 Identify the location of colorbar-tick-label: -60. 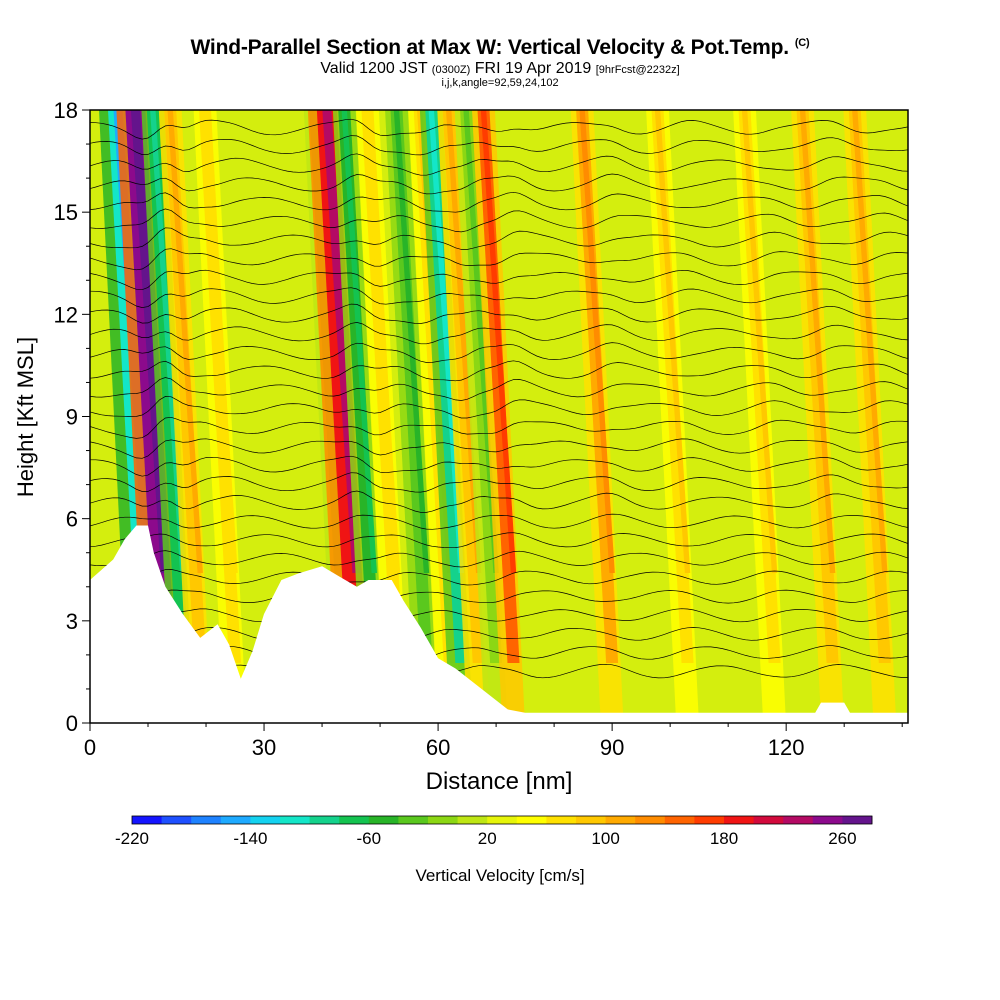
(369, 838).